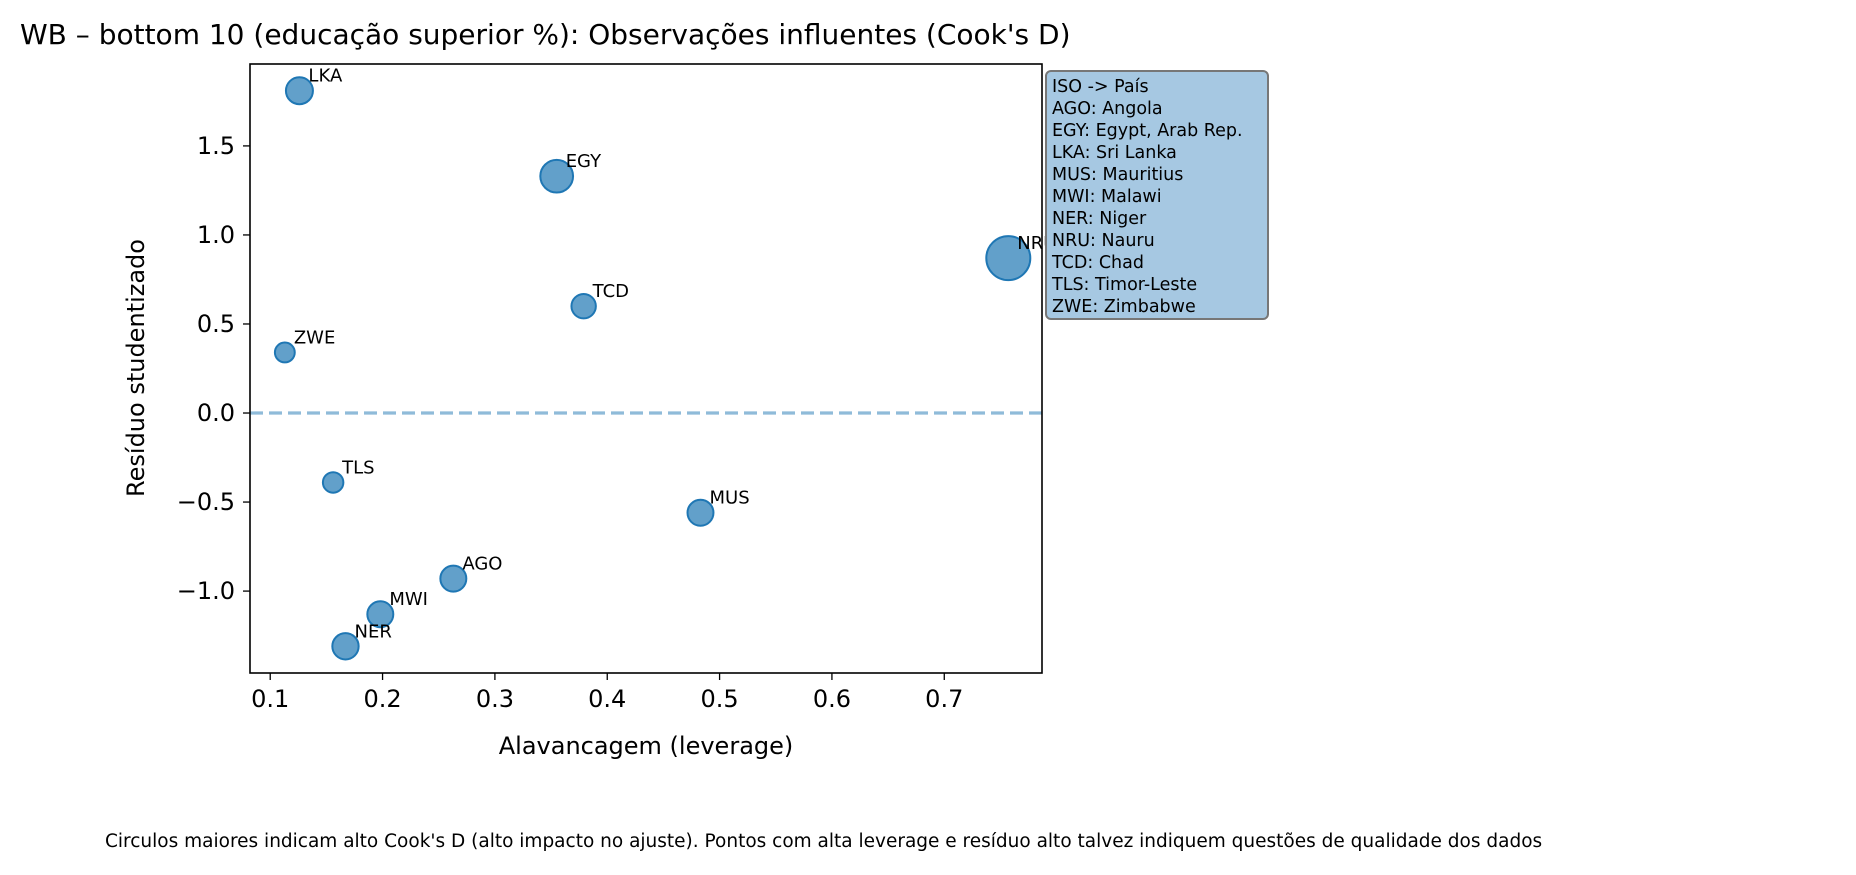  I want to click on x-tick-label: 0.7, so click(944, 699).